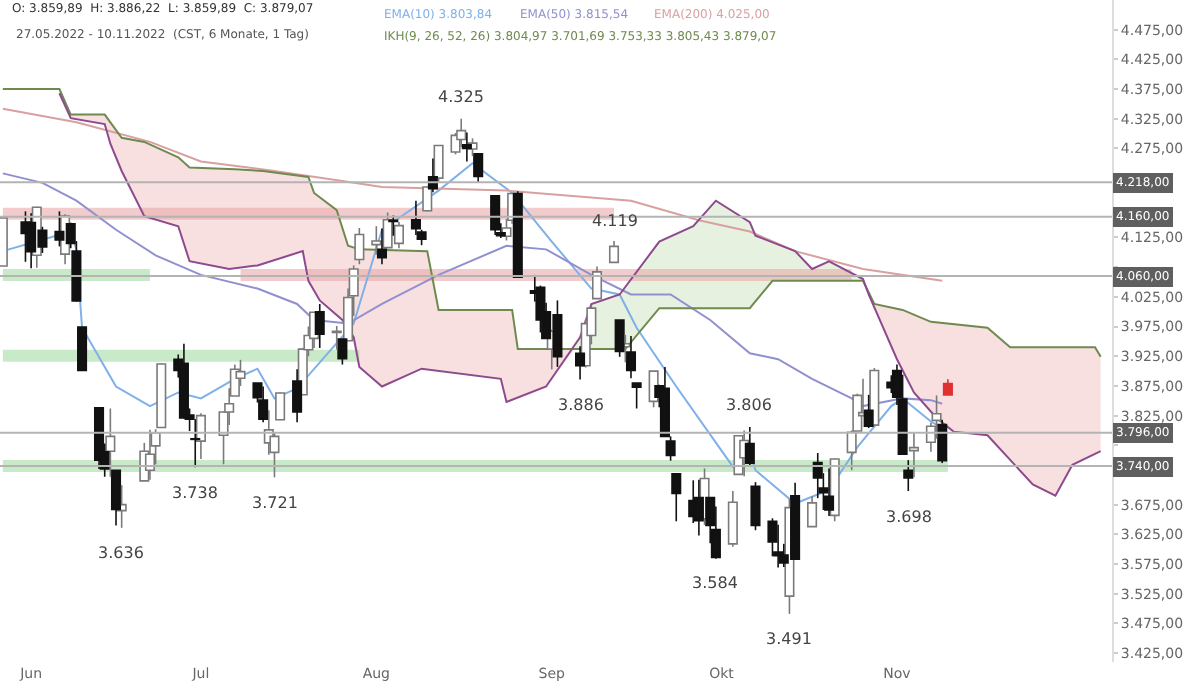  Describe the element at coordinates (461, 97) in the screenshot. I see `annotation: 4.325` at that location.